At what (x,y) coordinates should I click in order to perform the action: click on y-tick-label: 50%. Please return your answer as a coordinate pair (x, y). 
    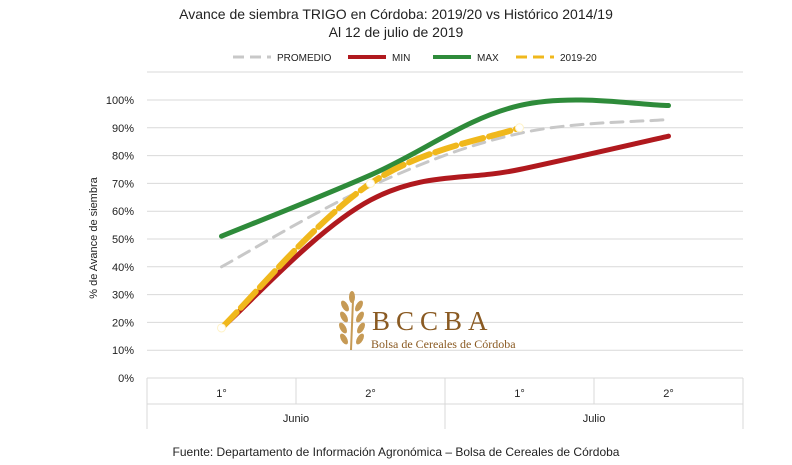
    Looking at the image, I should click on (123, 240).